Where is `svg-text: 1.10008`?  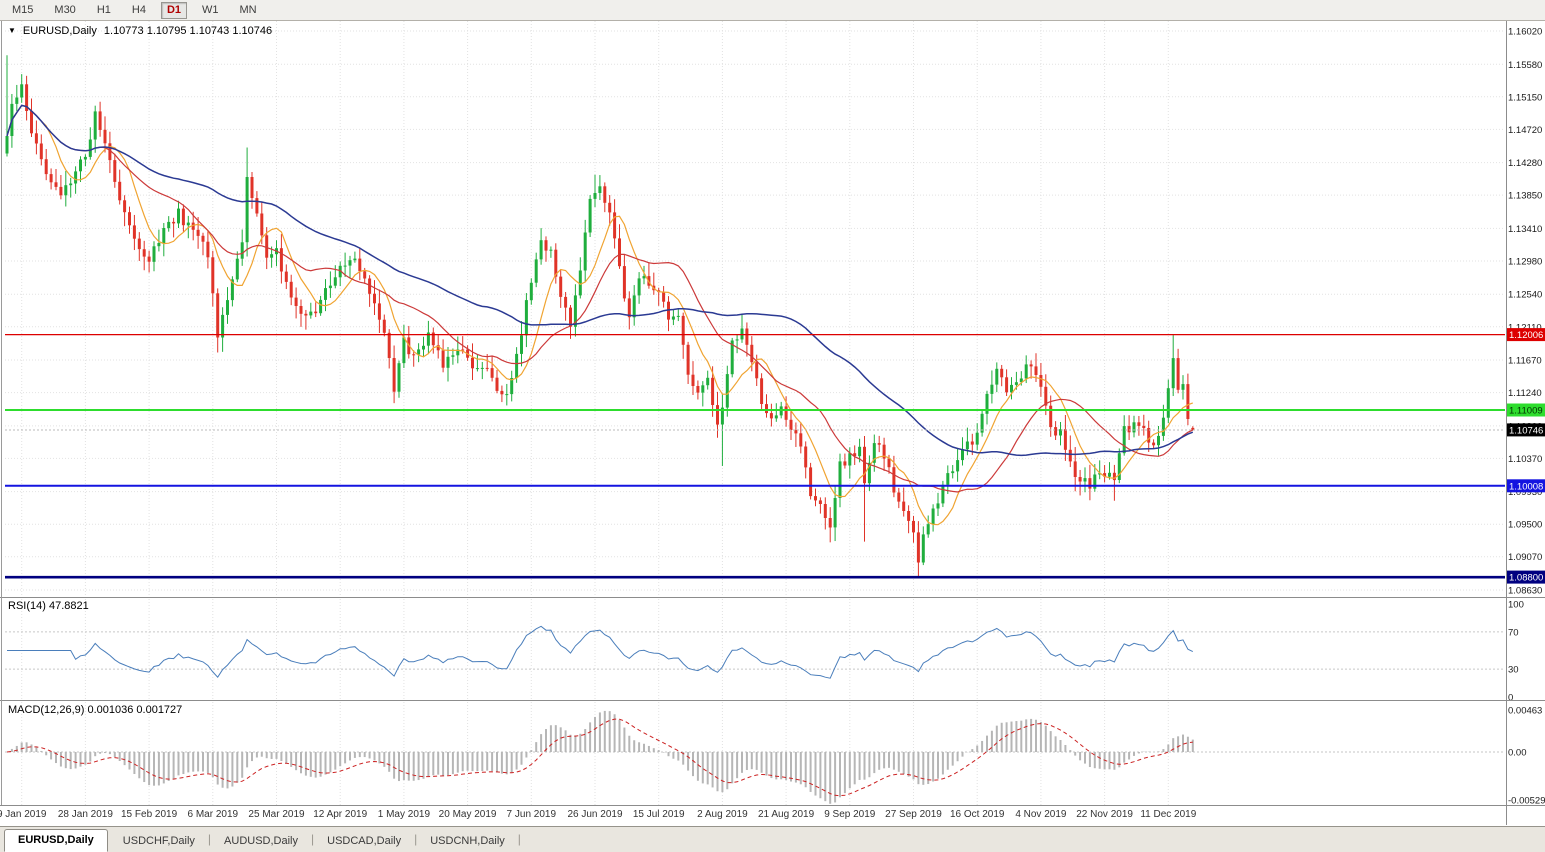 svg-text: 1.10008 is located at coordinates (1526, 486).